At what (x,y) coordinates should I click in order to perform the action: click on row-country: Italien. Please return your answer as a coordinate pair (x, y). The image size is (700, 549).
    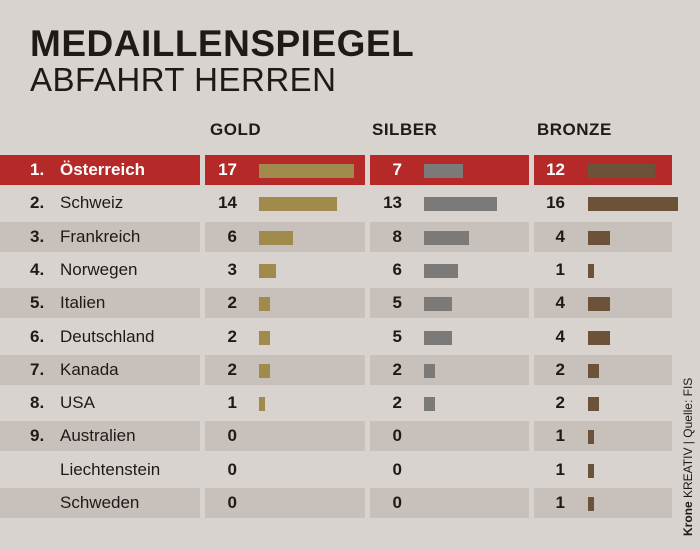
    Looking at the image, I should click on (83, 303).